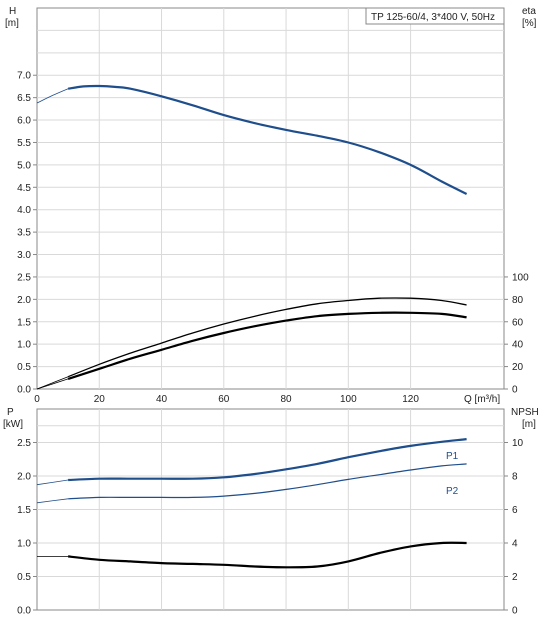  I want to click on x-tick-label: 100, so click(348, 399).